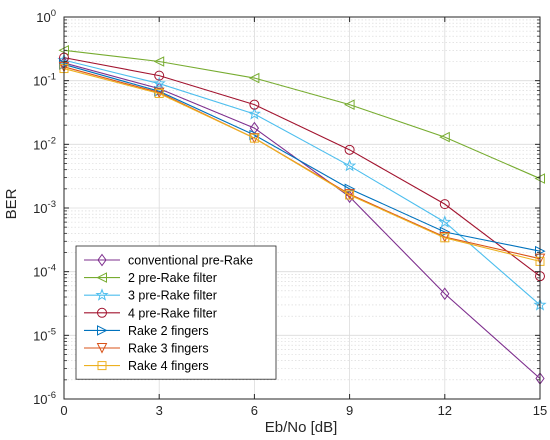  I want to click on x-tick-label: 0, so click(63, 410).